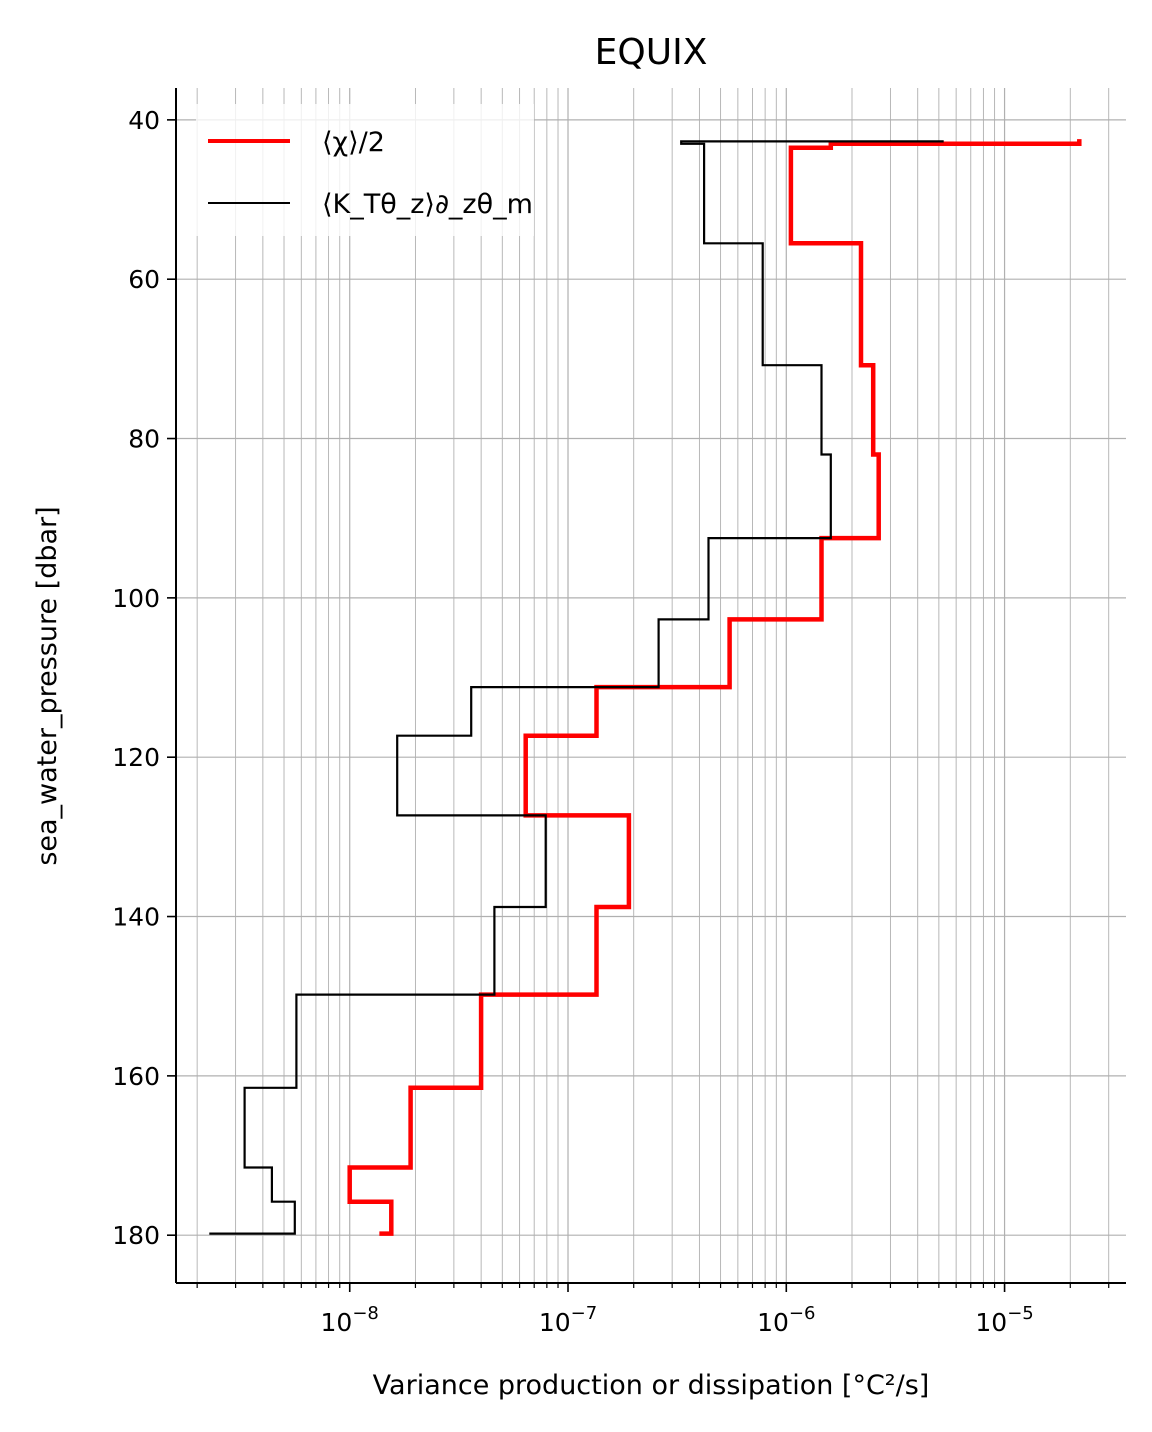 The height and width of the screenshot is (1432, 1152). I want to click on legend: ⟨χ⟩/2 ⟨K_Tθ_z⟩∂_zθ_m, so click(365, 170).